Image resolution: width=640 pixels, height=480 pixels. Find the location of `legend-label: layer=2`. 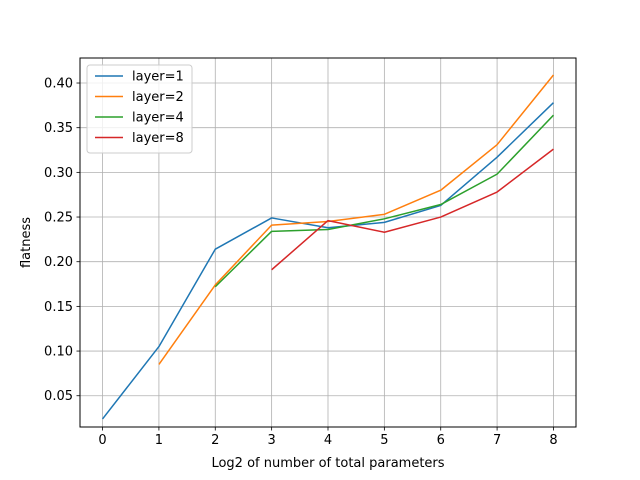

legend-label: layer=2 is located at coordinates (158, 97).